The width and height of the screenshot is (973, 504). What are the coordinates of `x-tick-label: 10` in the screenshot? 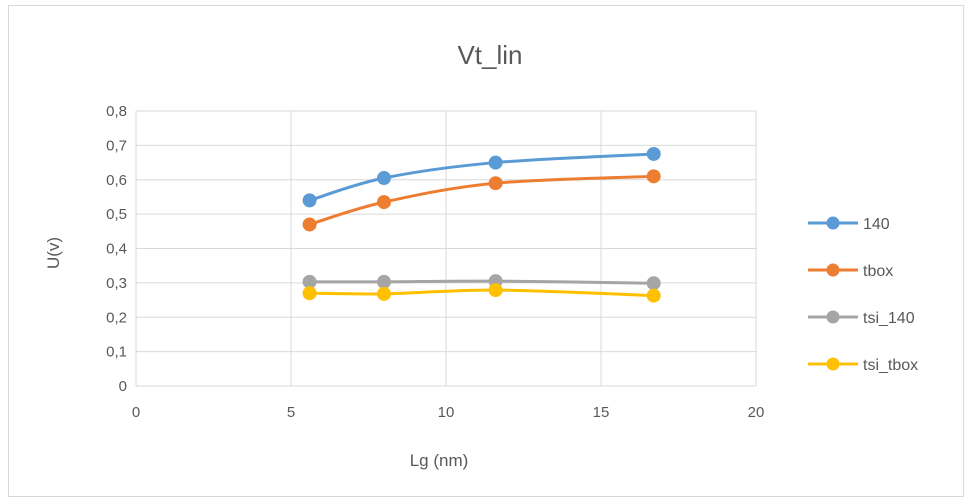 It's located at (446, 412).